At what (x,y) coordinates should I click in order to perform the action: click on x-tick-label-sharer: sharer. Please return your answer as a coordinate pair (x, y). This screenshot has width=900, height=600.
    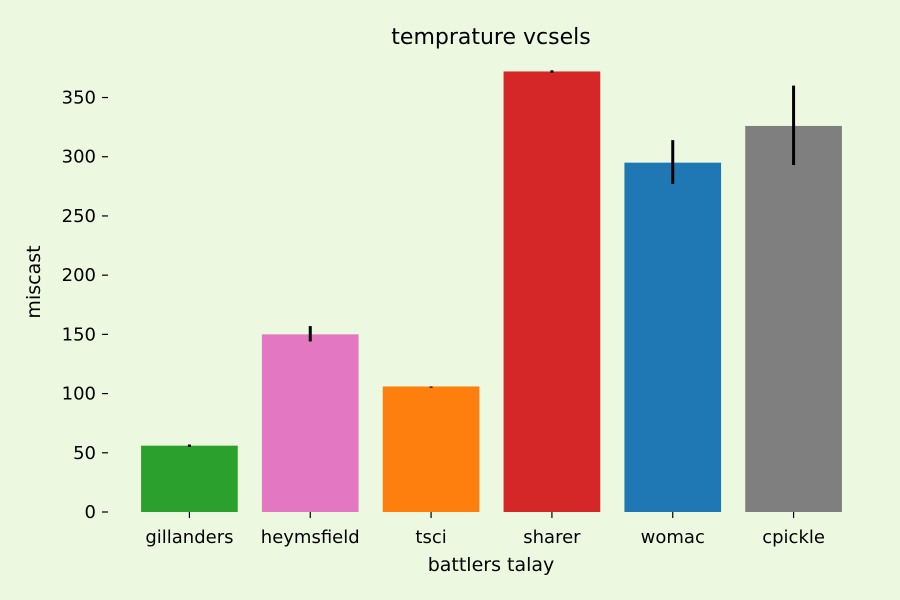
    Looking at the image, I should click on (552, 537).